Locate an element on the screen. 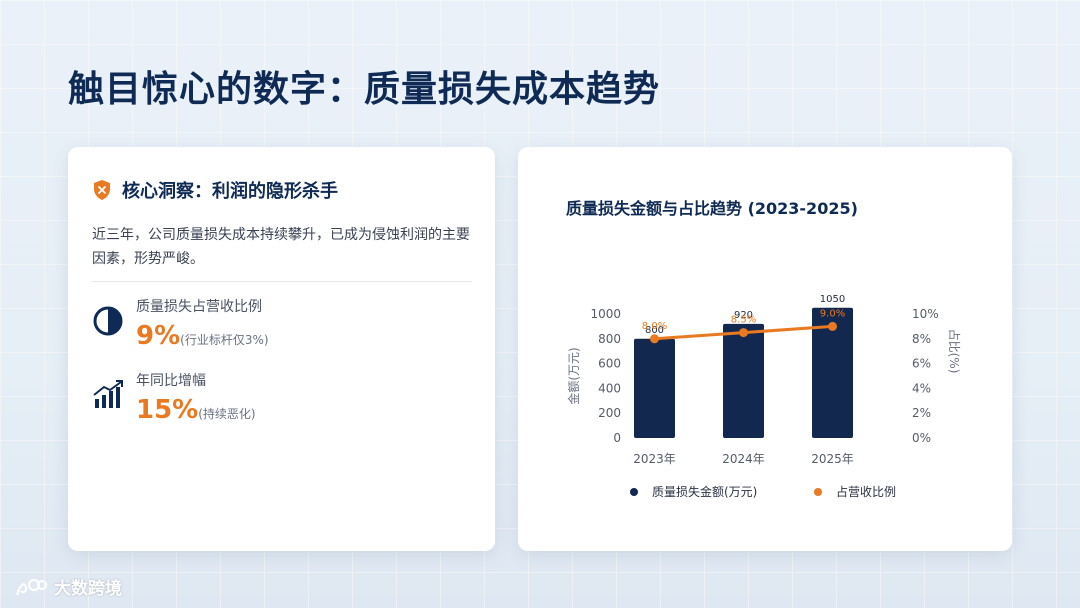  y-tick-label: 800 is located at coordinates (609, 339).